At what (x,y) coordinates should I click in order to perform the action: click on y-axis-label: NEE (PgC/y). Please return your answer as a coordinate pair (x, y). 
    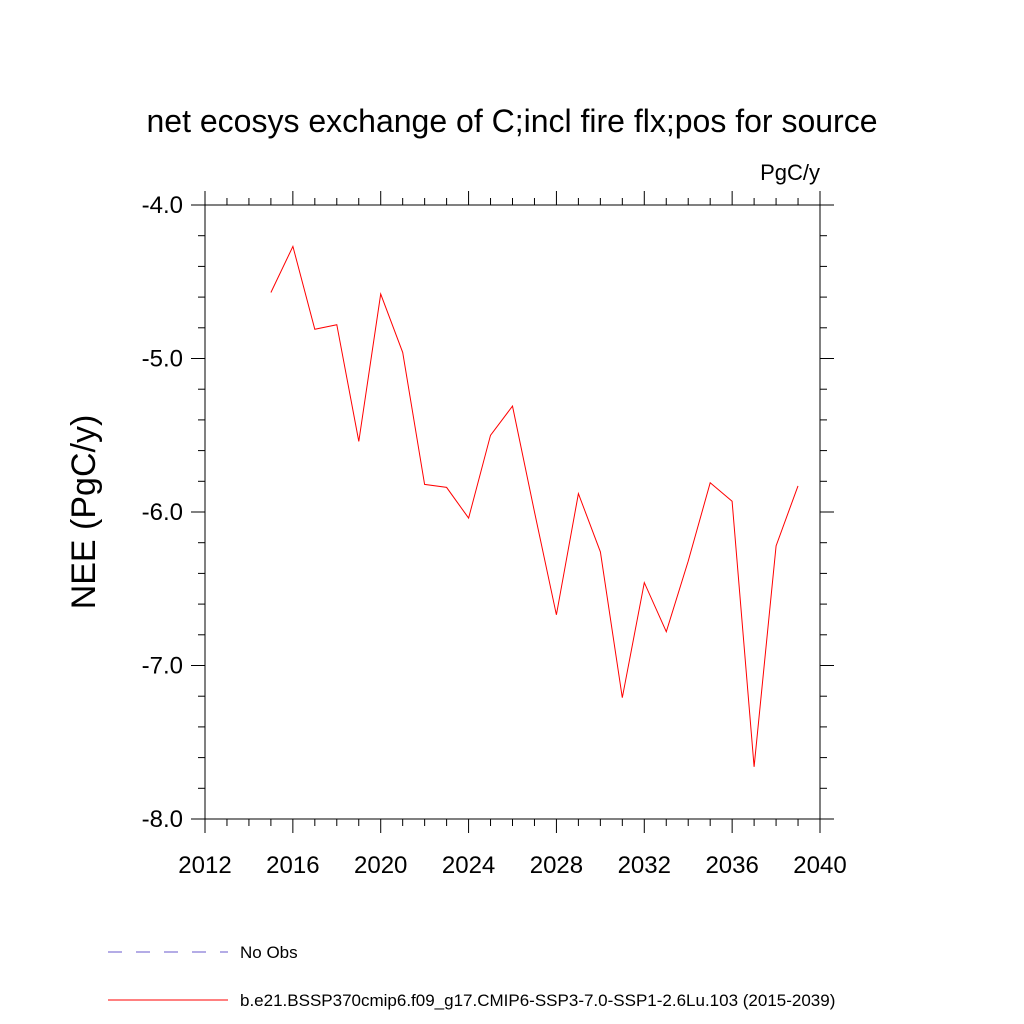
    Looking at the image, I should click on (84, 512).